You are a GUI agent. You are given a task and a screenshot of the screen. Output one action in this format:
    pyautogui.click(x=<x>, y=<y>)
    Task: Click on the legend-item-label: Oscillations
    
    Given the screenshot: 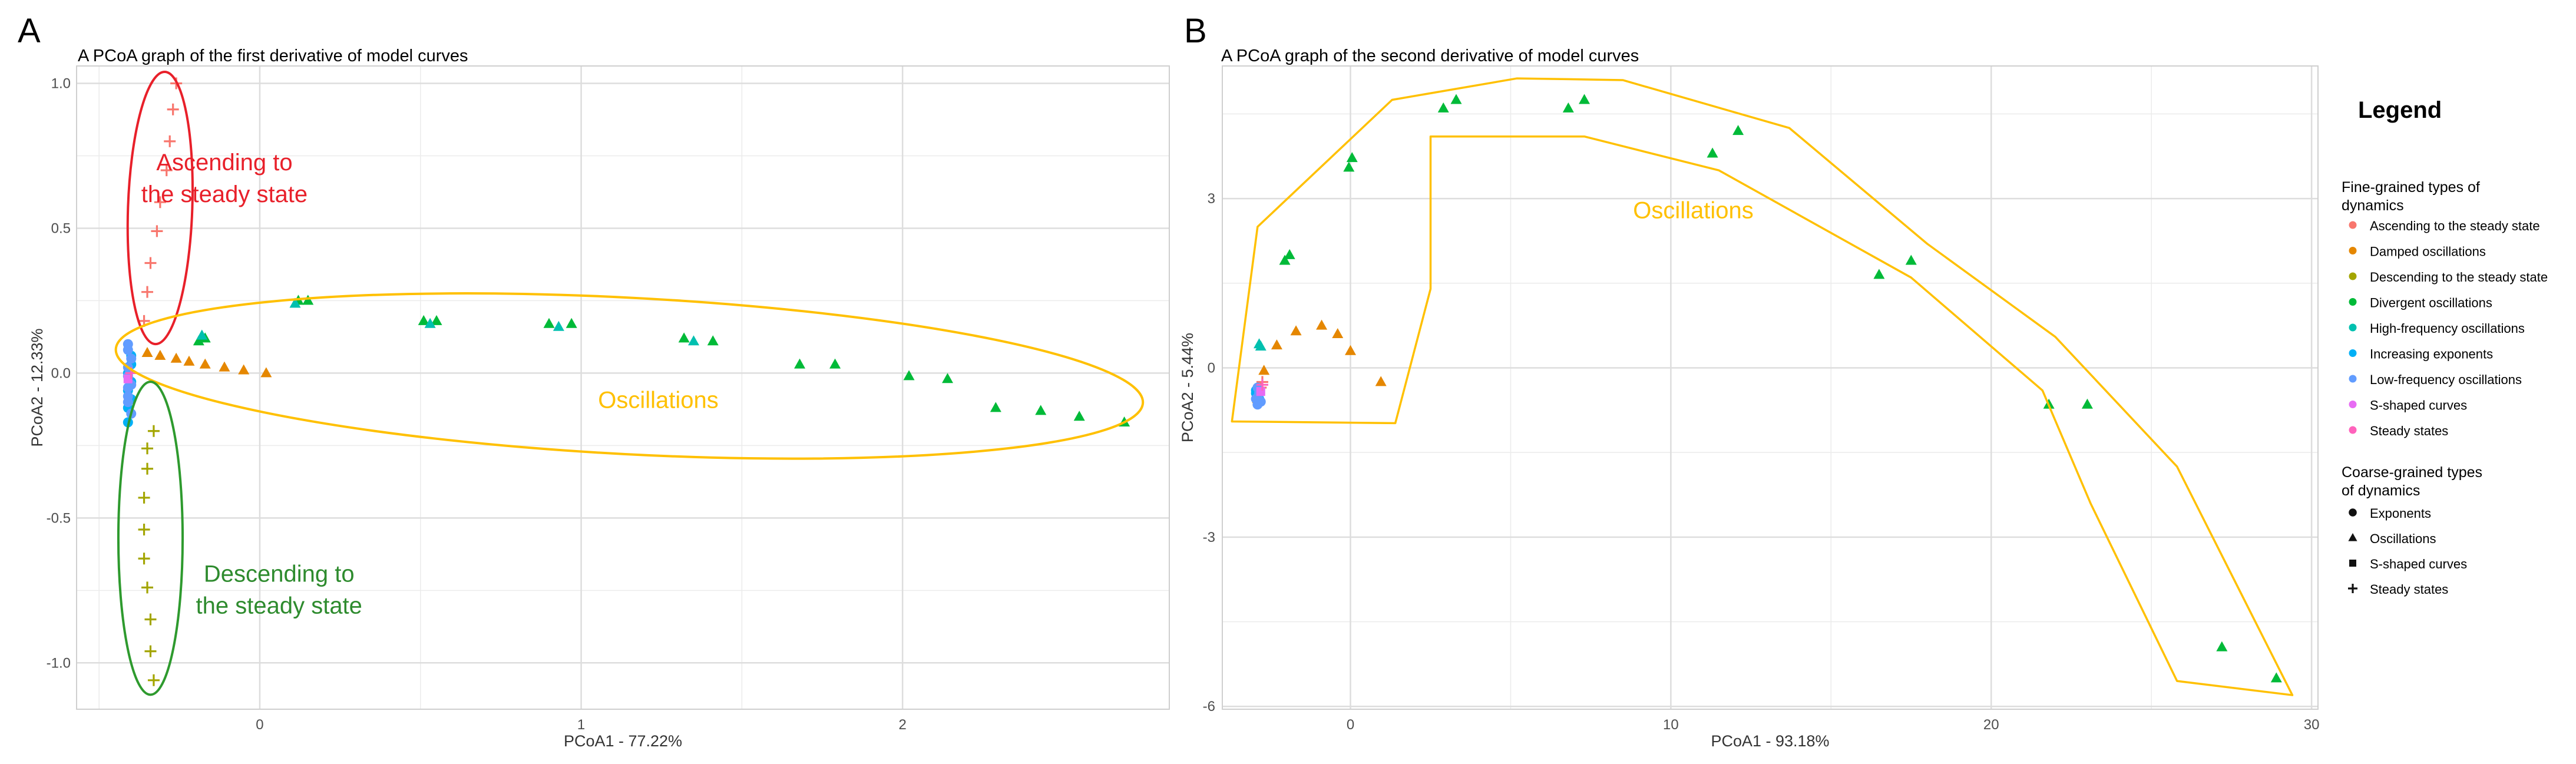 What is the action you would take?
    pyautogui.click(x=2403, y=539)
    